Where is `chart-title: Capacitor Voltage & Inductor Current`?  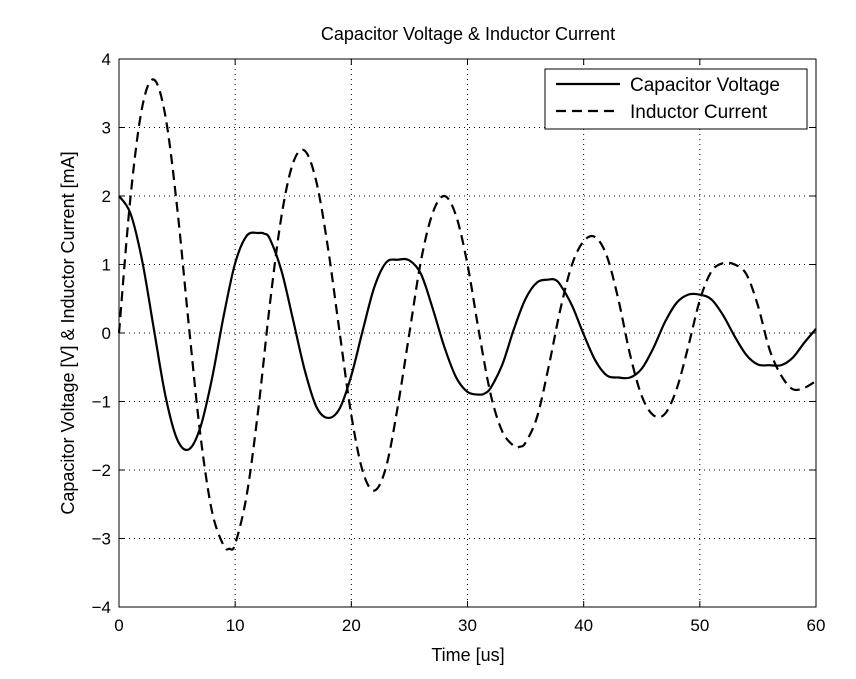 chart-title: Capacitor Voltage & Inductor Current is located at coordinates (468, 34).